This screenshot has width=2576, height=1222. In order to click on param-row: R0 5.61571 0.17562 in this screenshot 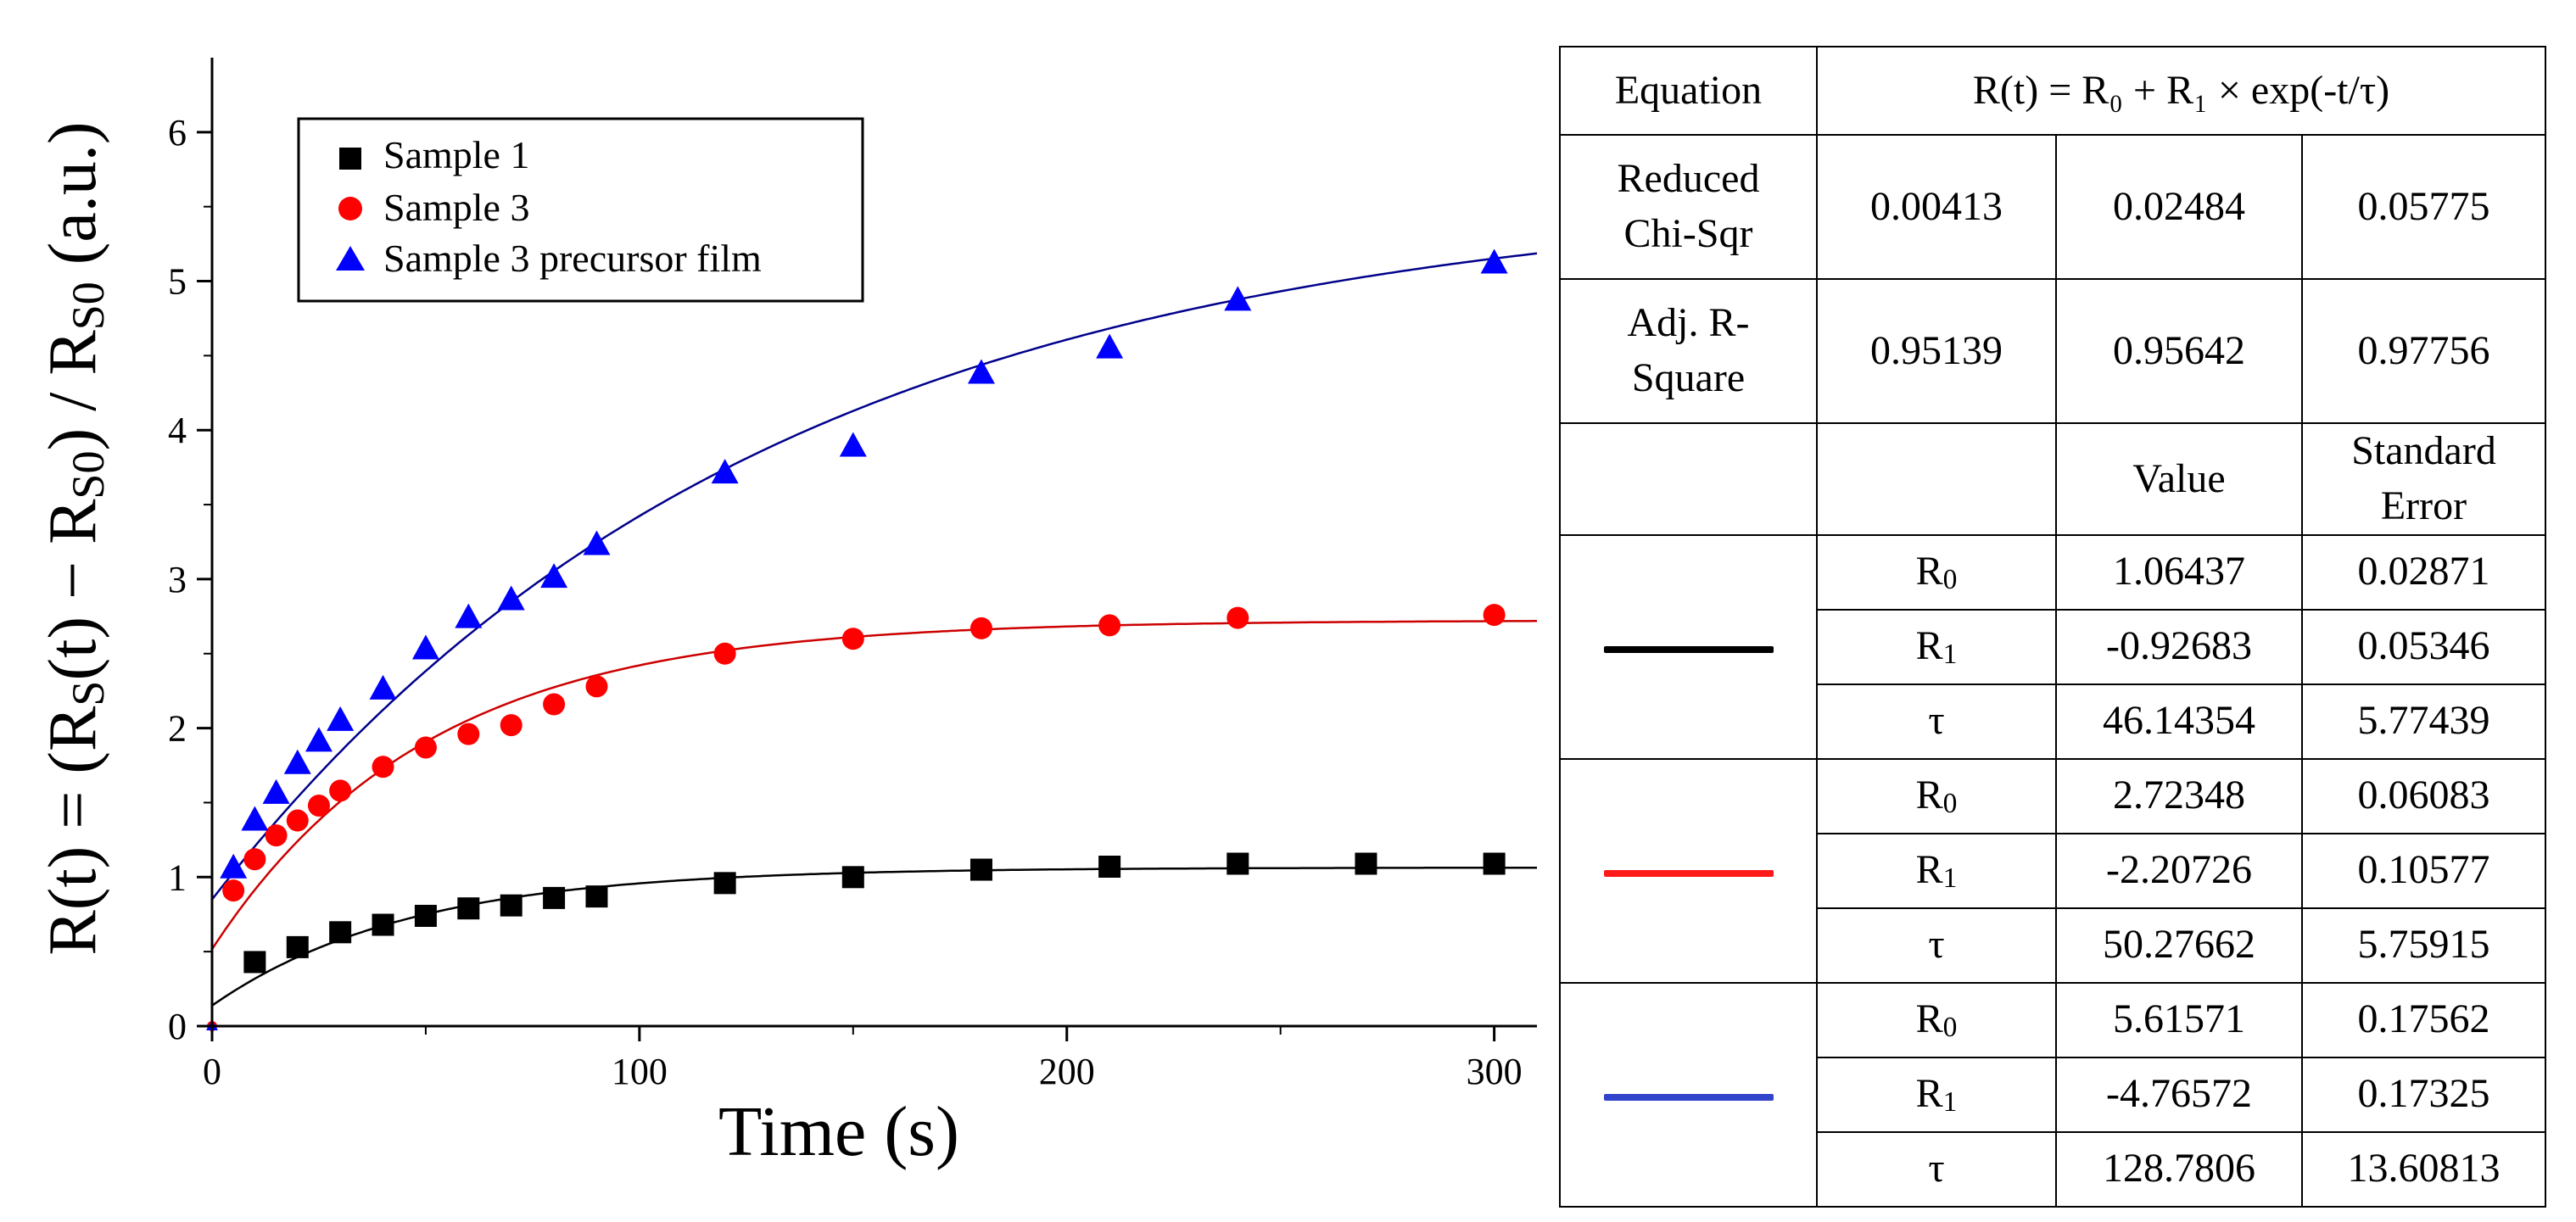, I will do `click(2053, 1094)`.